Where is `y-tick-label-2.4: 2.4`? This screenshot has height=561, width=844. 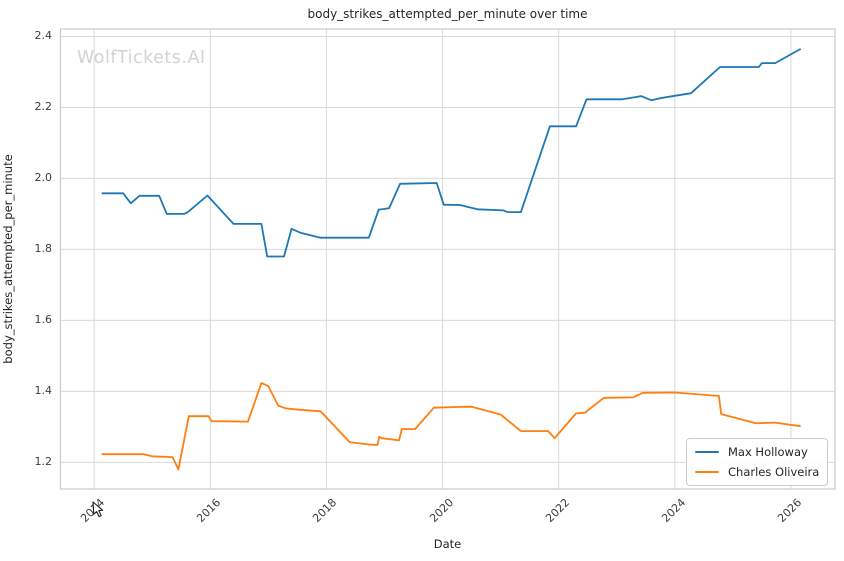
y-tick-label-2.4: 2.4 is located at coordinates (43, 36).